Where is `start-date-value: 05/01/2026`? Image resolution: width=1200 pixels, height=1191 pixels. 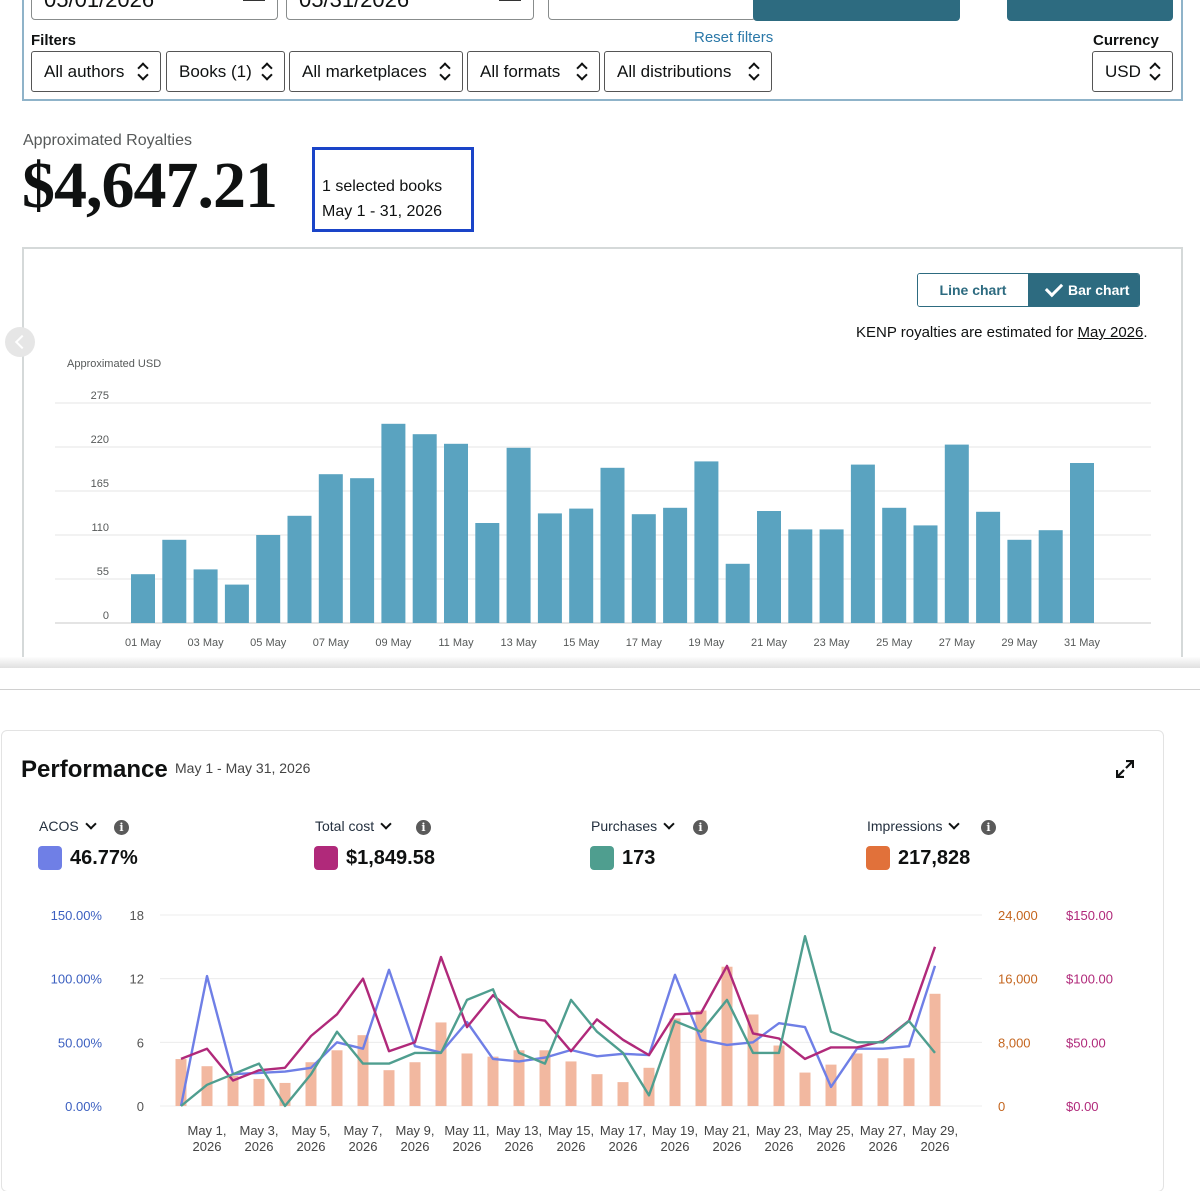
start-date-value: 05/01/2026 is located at coordinates (99, 6).